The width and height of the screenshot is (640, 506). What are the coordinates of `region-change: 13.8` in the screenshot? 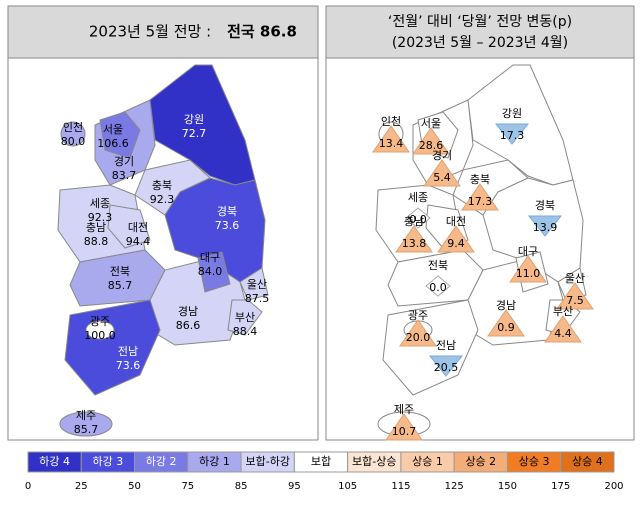 It's located at (414, 243).